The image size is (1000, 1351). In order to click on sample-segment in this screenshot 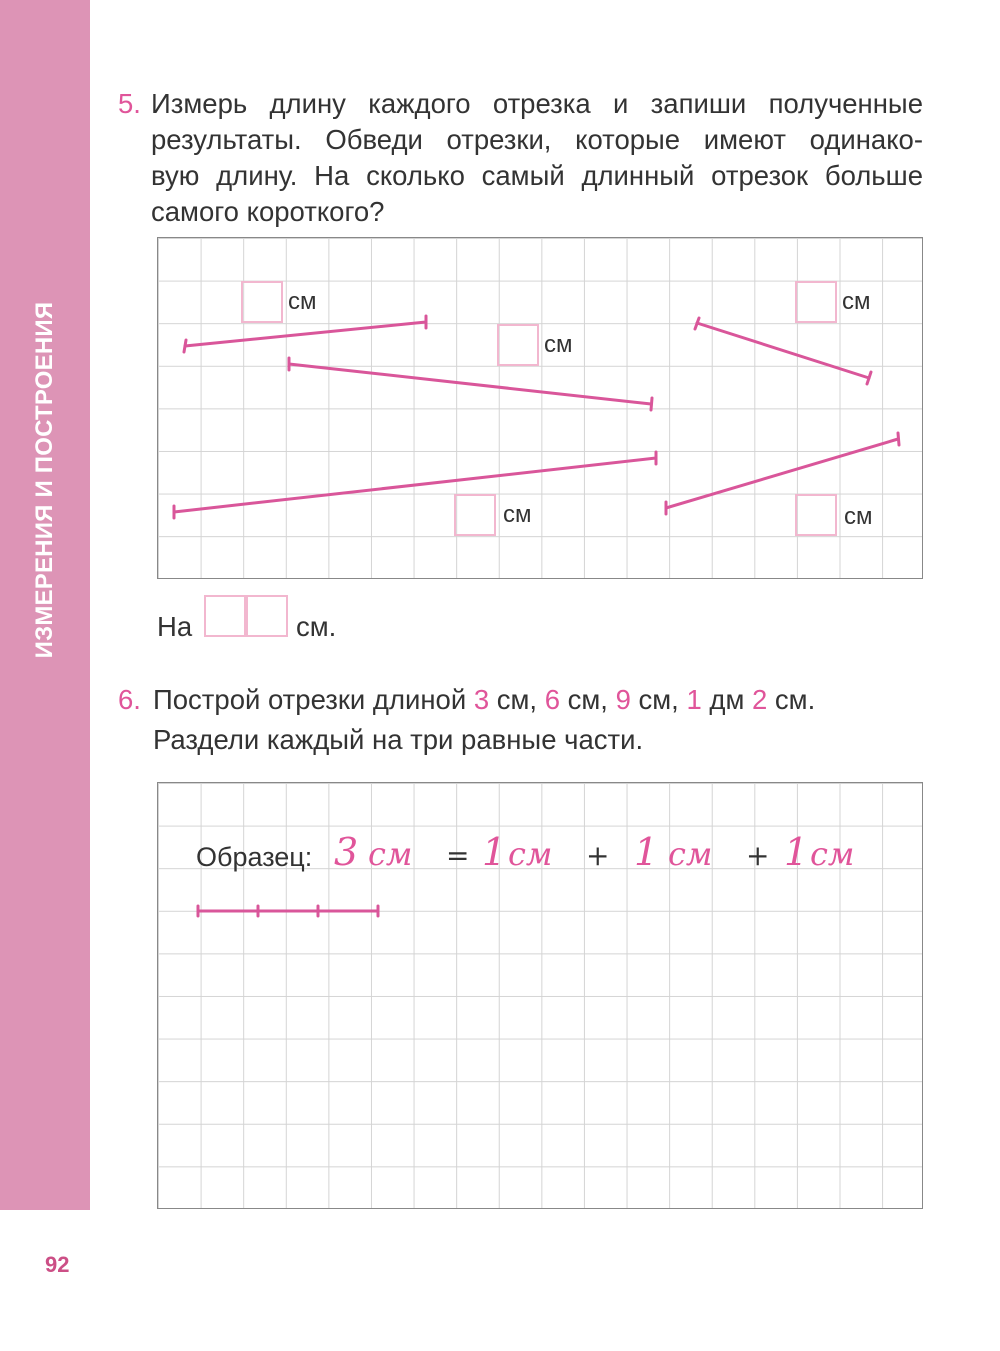, I will do `click(288, 911)`.